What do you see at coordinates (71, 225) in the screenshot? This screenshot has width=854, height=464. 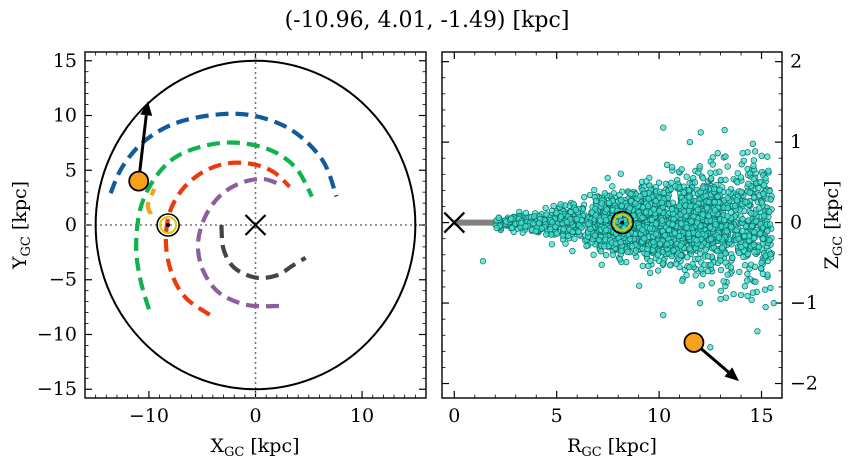 I see `left-y-tick-label: 0` at bounding box center [71, 225].